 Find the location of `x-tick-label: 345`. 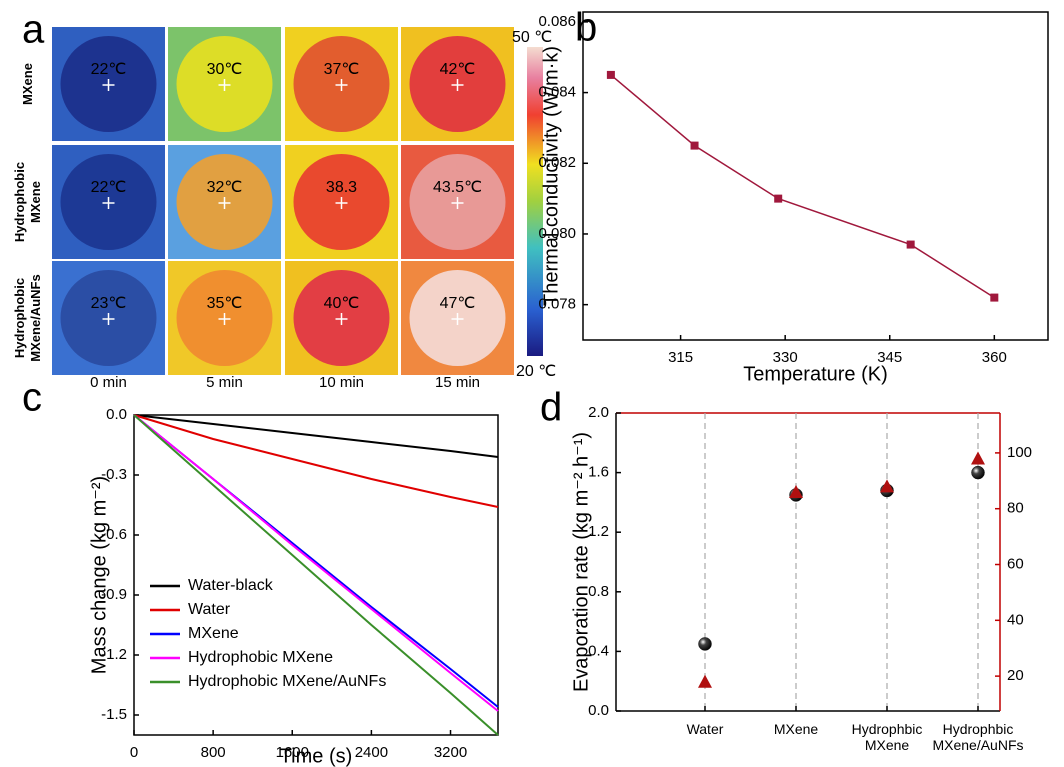

x-tick-label: 345 is located at coordinates (889, 357).